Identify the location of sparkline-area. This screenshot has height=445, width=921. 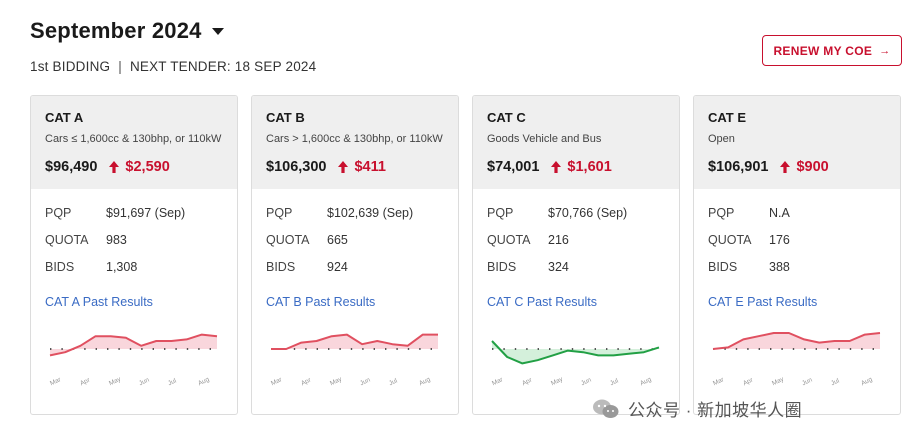
(133, 345).